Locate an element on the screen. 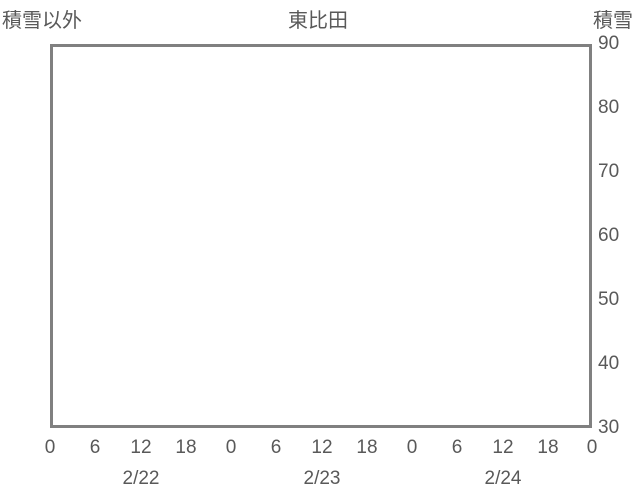 Image resolution: width=636 pixels, height=501 pixels. x-tick-18-d3: 18 is located at coordinates (548, 447).